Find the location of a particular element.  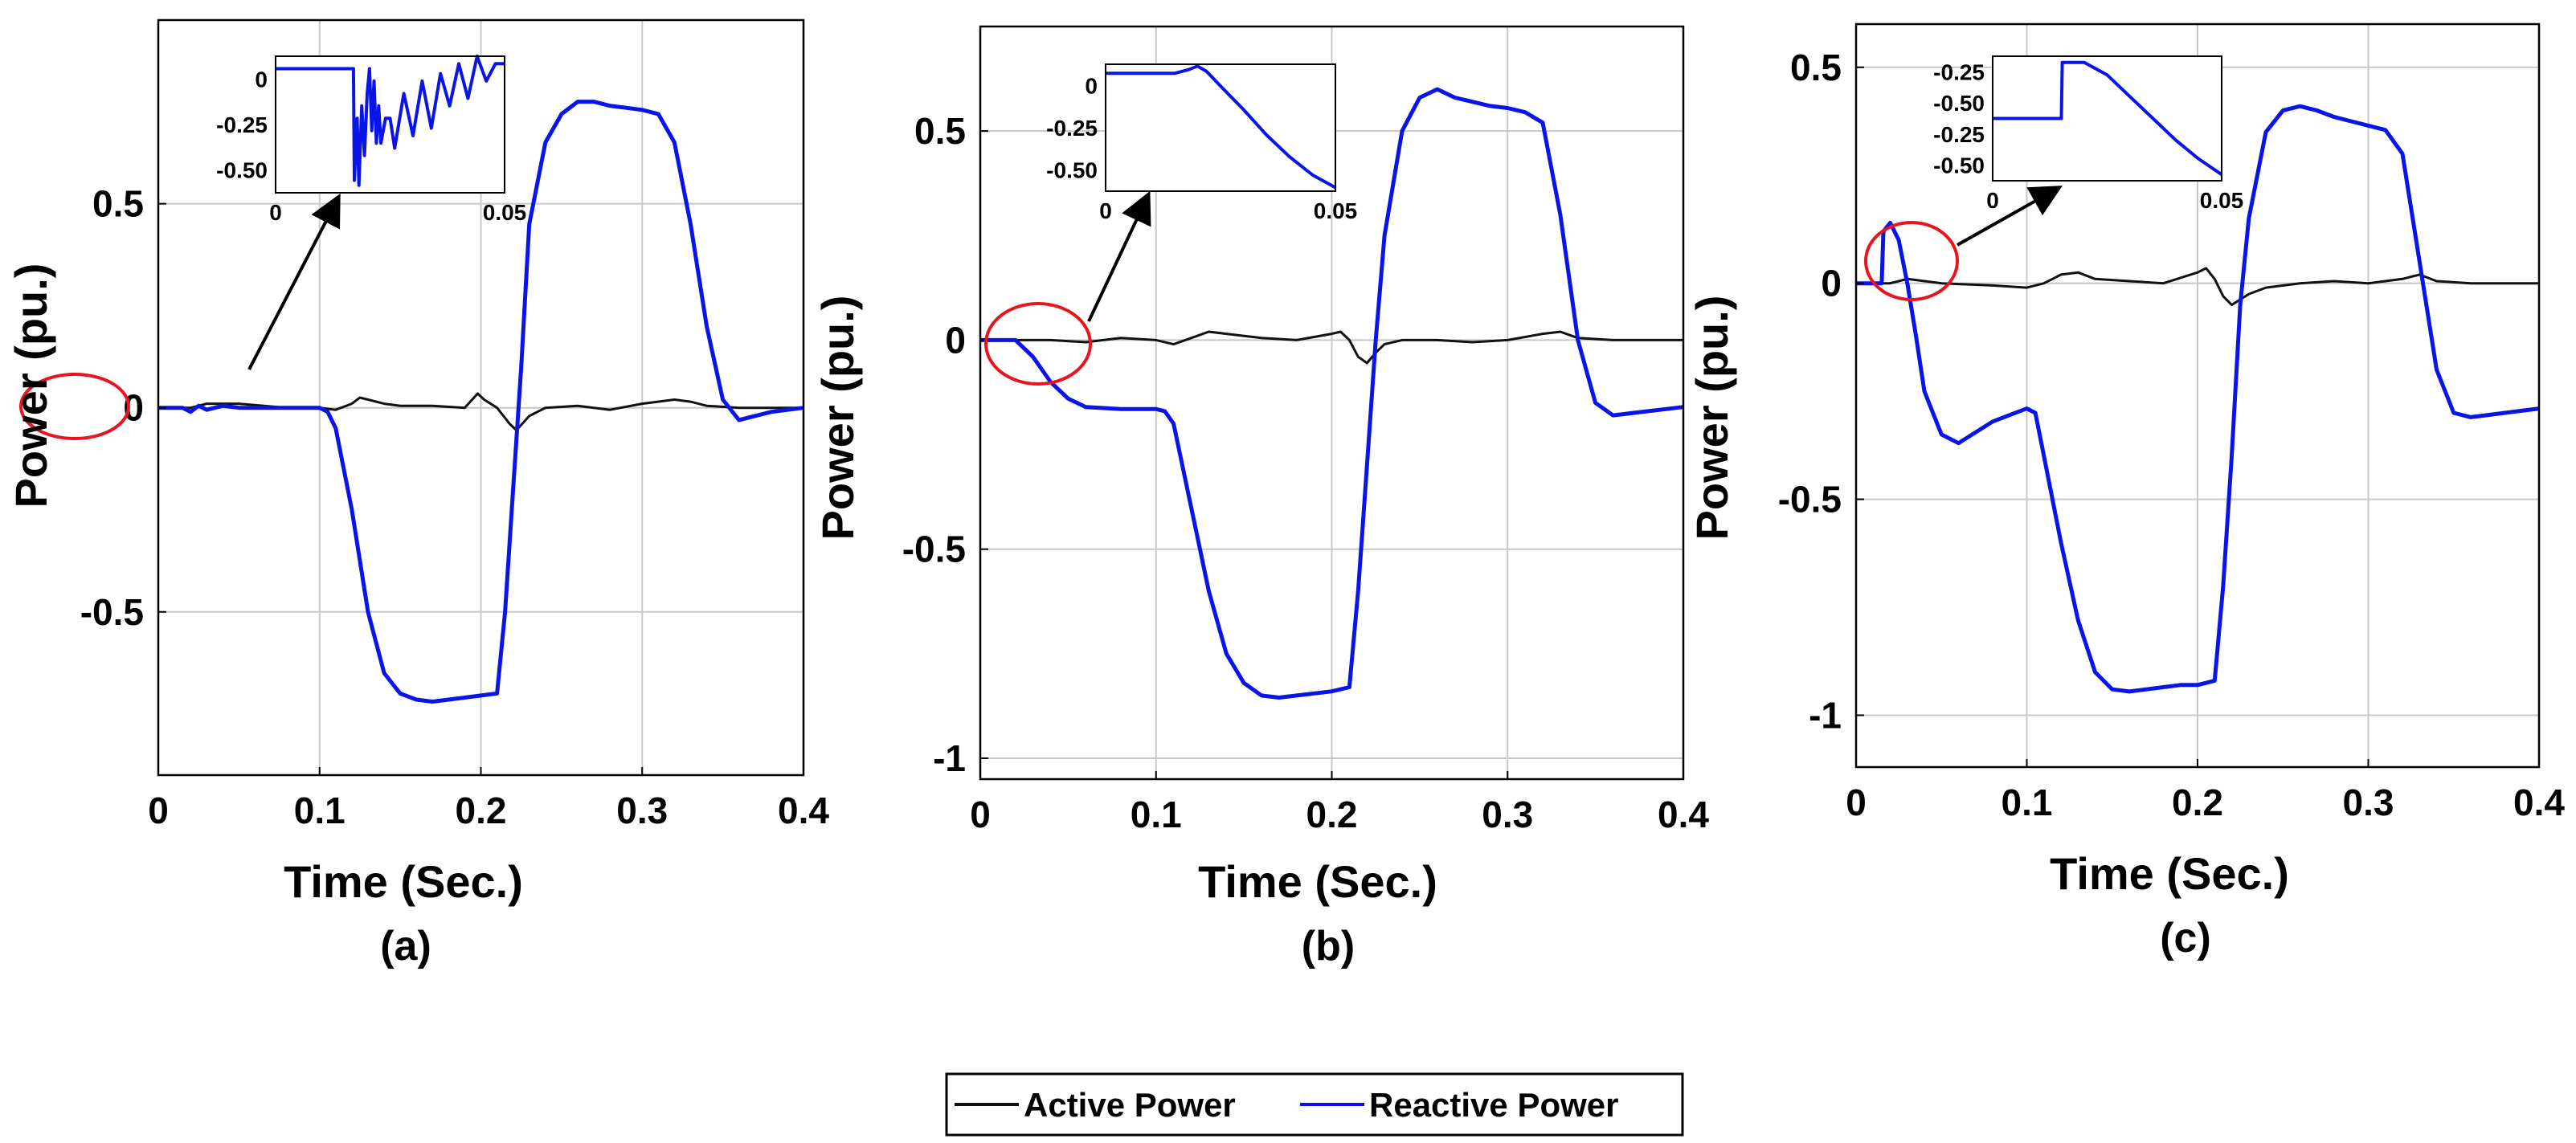

legend-active-label: Active Power is located at coordinates (1130, 1105).